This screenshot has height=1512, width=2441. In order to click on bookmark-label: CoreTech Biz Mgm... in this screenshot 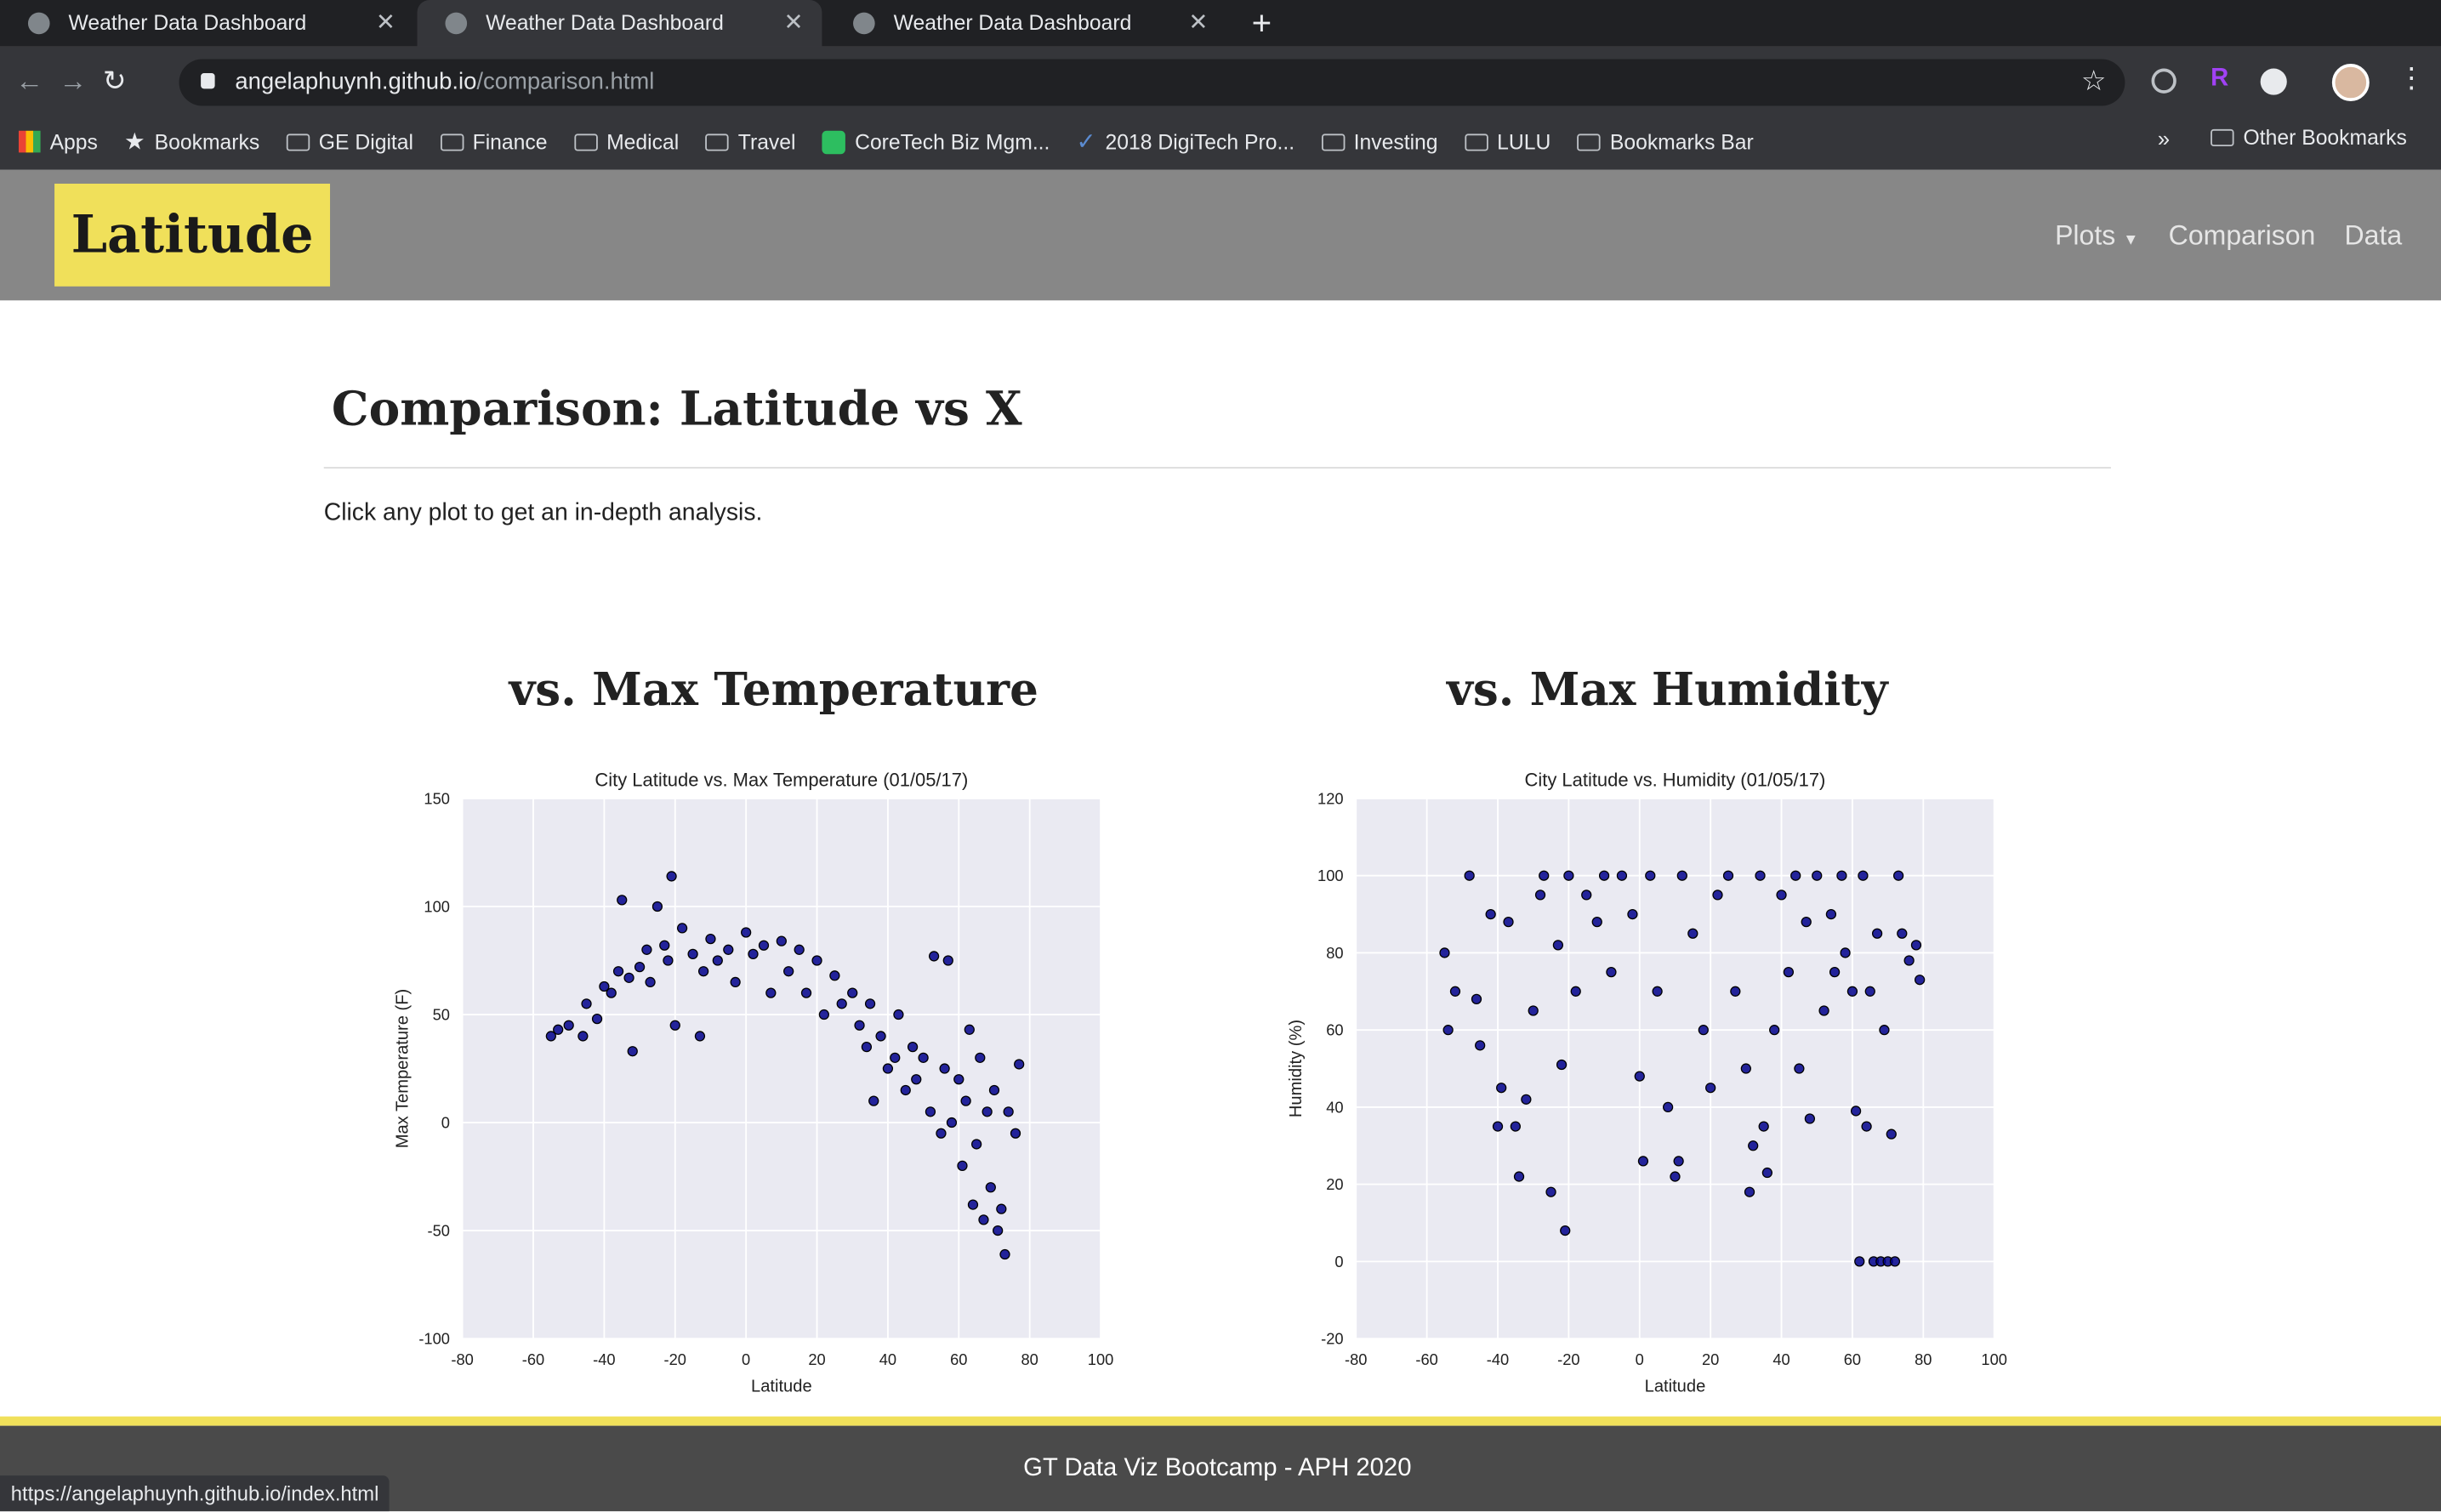, I will do `click(952, 141)`.